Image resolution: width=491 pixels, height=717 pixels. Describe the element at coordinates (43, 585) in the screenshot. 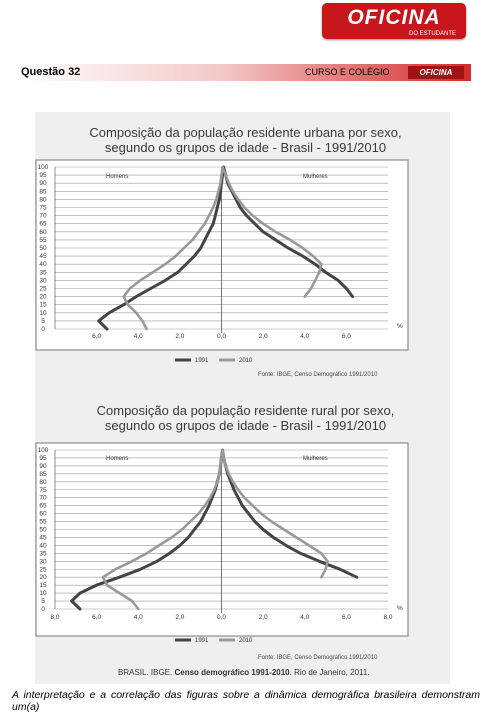

I see `chart-2-y-tick-label: 15` at that location.